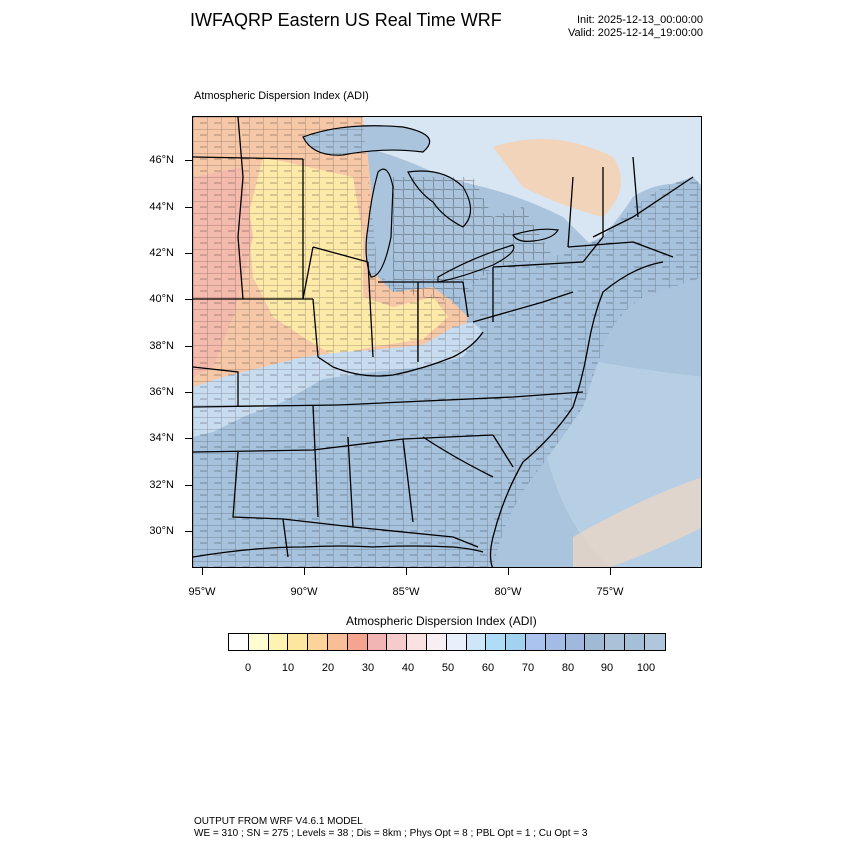  What do you see at coordinates (368, 668) in the screenshot?
I see `colorbar-tick-label: 30` at bounding box center [368, 668].